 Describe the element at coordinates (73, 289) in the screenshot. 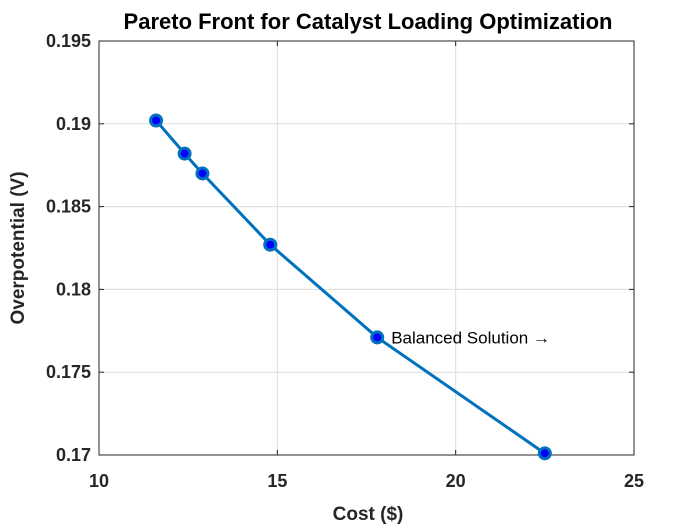

I see `y-tick-label: 0.18` at that location.